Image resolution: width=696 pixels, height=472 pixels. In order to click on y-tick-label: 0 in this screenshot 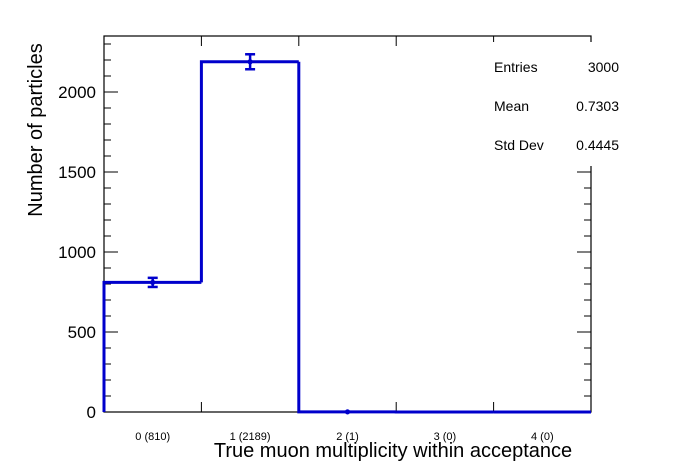, I will do `click(91, 412)`.